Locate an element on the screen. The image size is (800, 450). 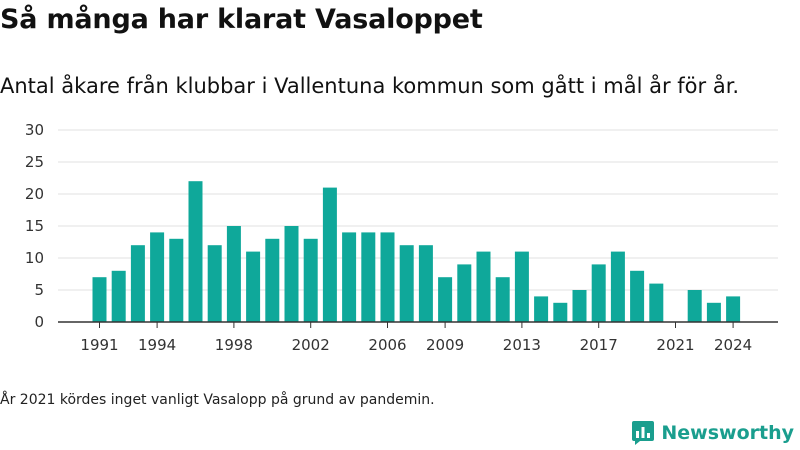
bar-1991 is located at coordinates (99, 299).